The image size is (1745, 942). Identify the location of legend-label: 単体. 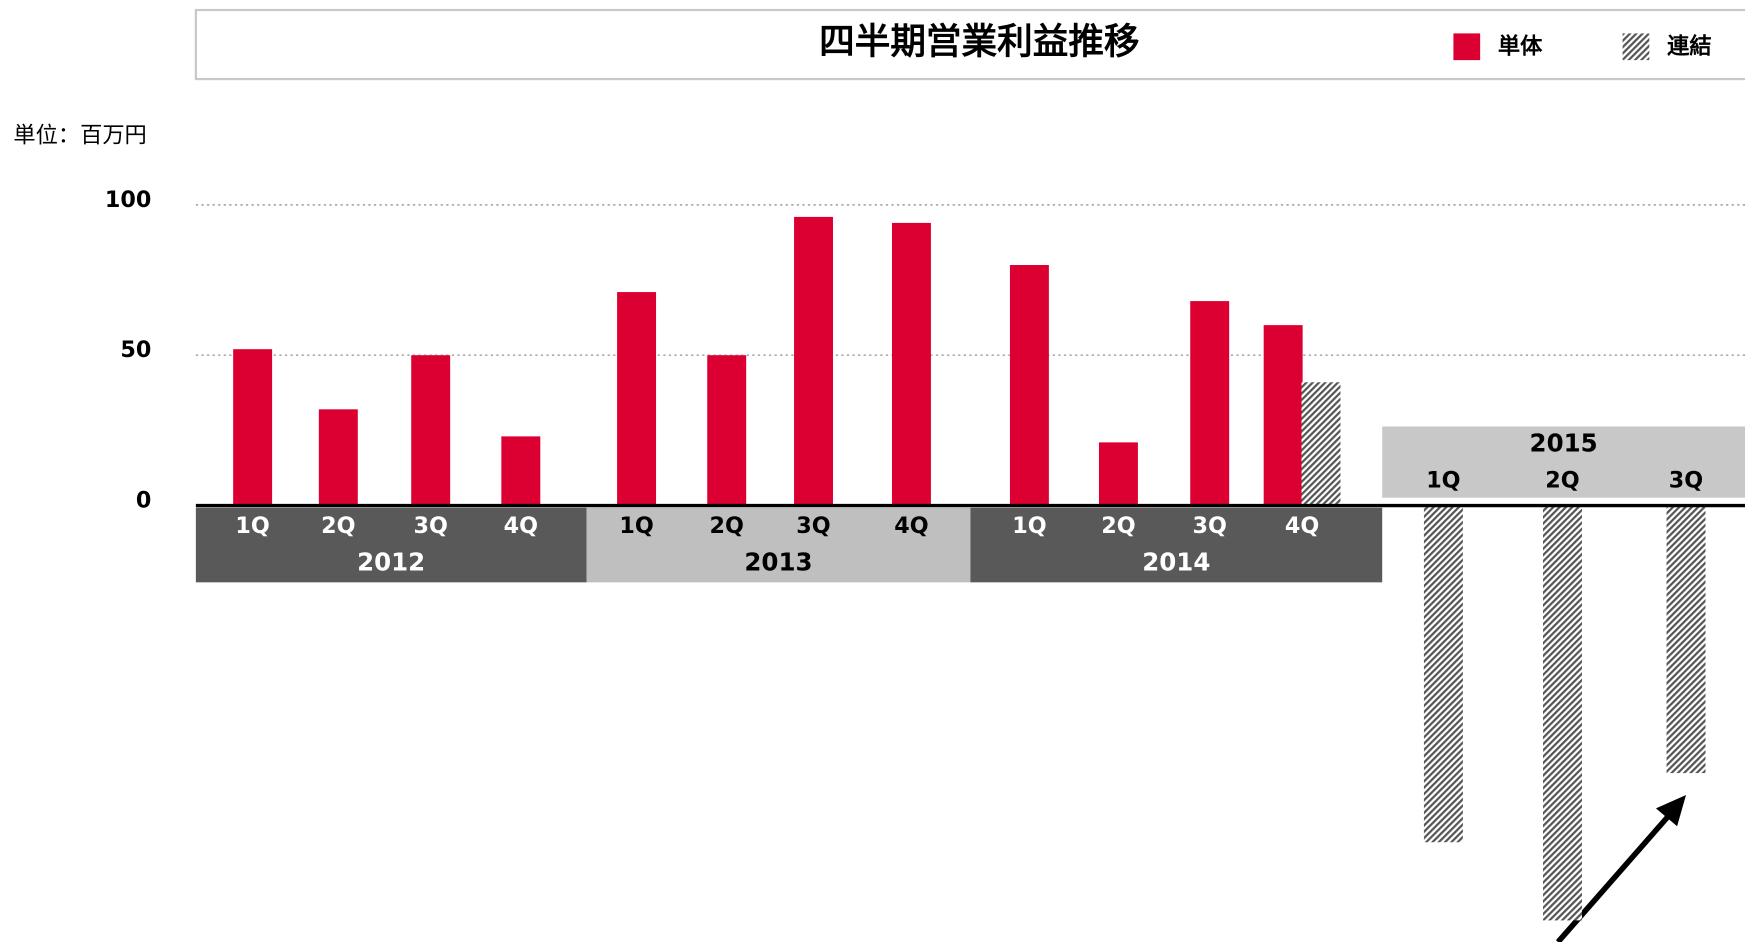
(1520, 45).